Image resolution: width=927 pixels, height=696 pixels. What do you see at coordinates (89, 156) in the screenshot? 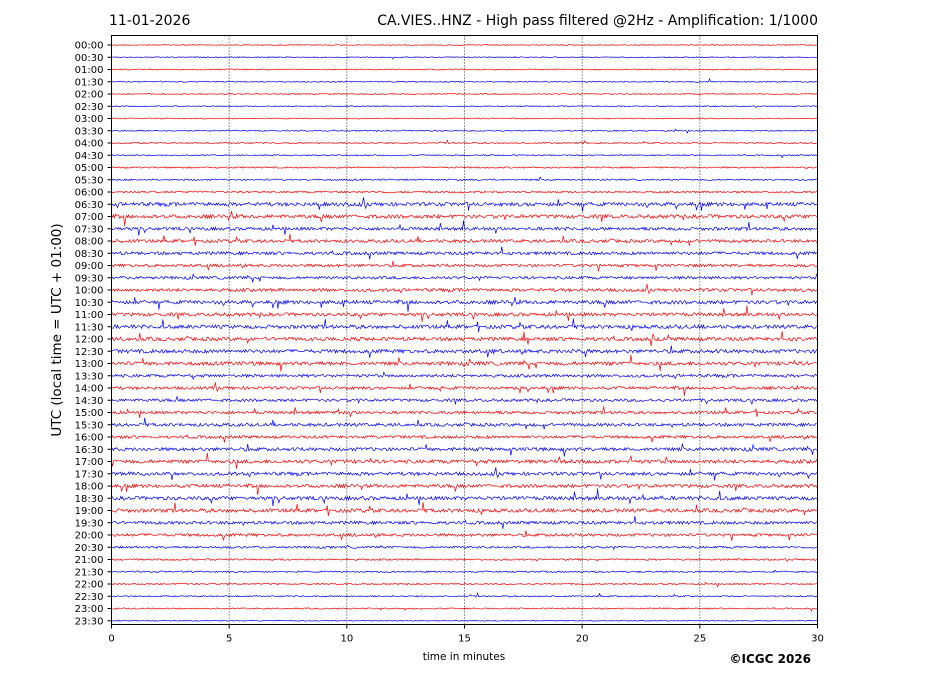
I see `y-tick-label: 04:30` at bounding box center [89, 156].